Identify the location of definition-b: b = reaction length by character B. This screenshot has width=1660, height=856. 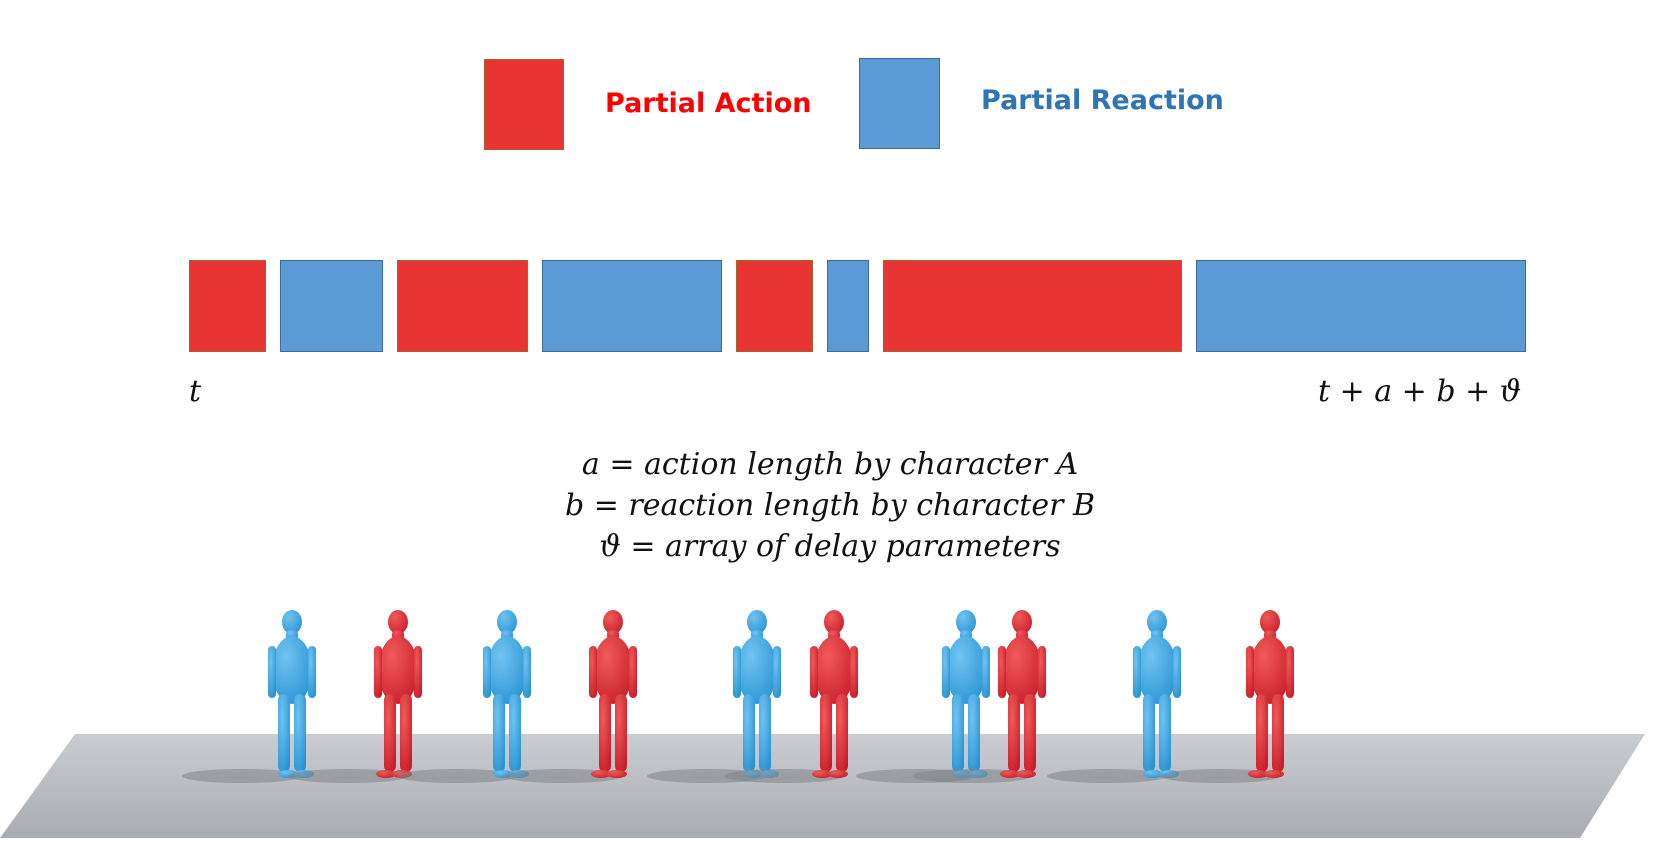
(829, 505).